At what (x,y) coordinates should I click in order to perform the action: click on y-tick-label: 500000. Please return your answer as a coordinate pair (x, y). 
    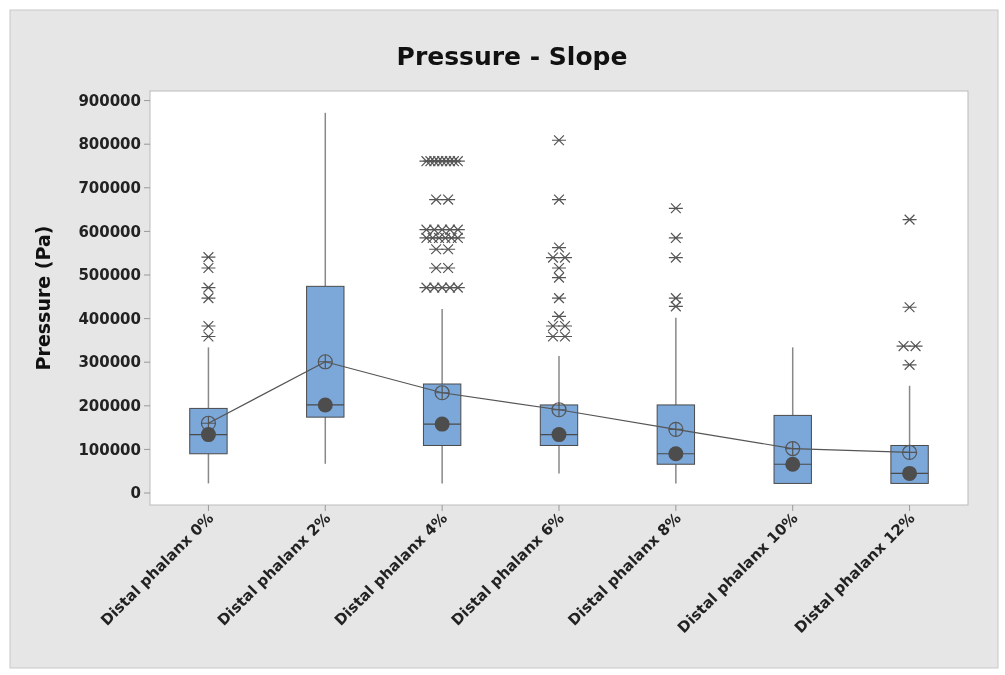
    Looking at the image, I should click on (109, 275).